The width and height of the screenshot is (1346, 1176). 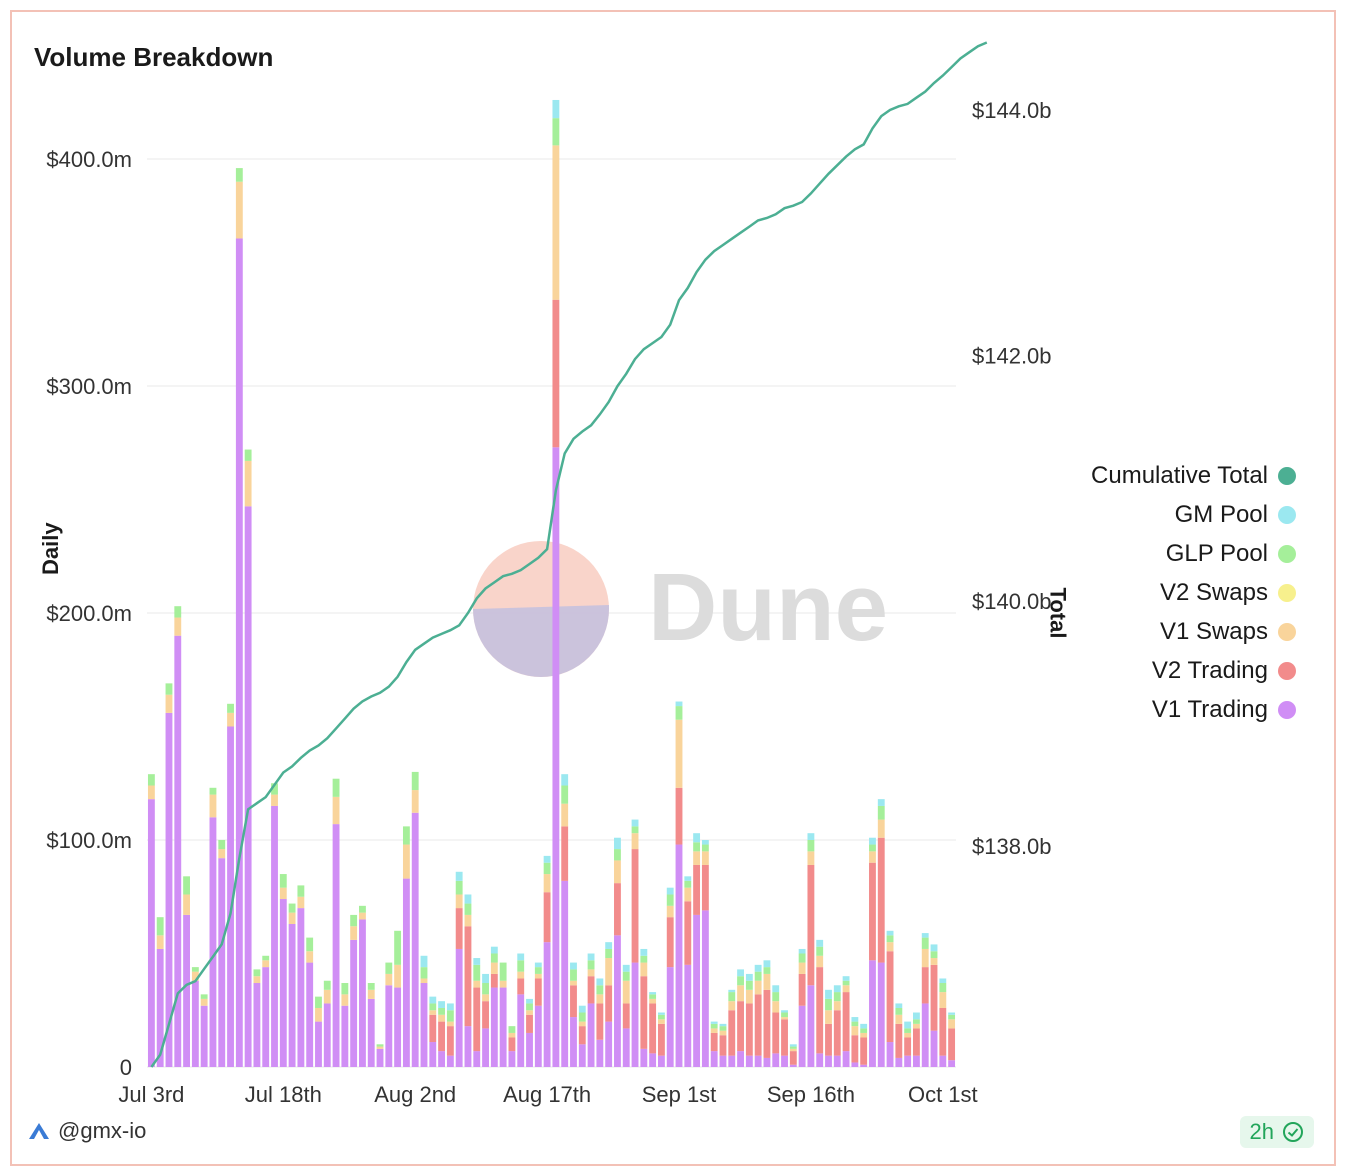 What do you see at coordinates (1058, 613) in the screenshot?
I see `y2-axis-title: Total` at bounding box center [1058, 613].